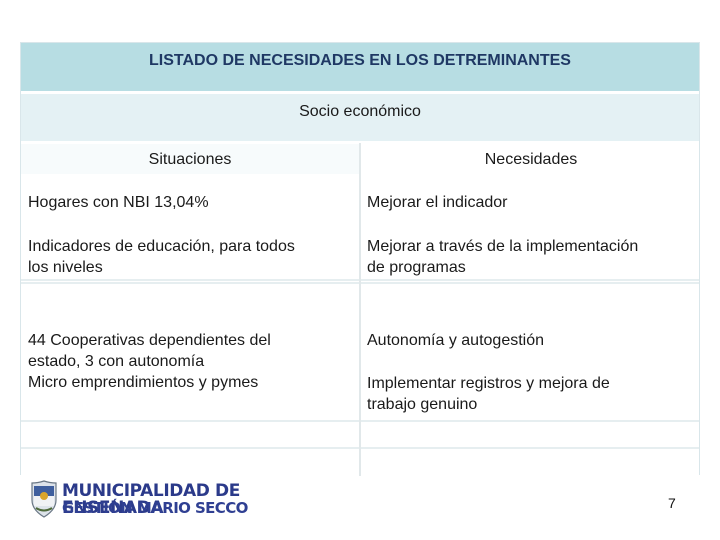 Image resolution: width=720 pixels, height=540 pixels. What do you see at coordinates (155, 508) in the screenshot?
I see `org-subtitle: GESTIÓN MARIO SECCO` at bounding box center [155, 508].